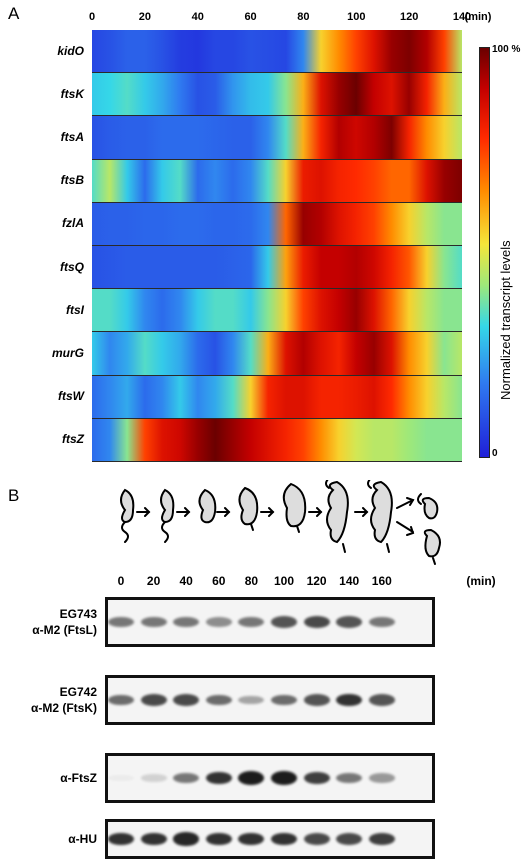 This screenshot has height=862, width=525. What do you see at coordinates (495, 453) in the screenshot?
I see `colorbar-bottom-label: 0` at bounding box center [495, 453].